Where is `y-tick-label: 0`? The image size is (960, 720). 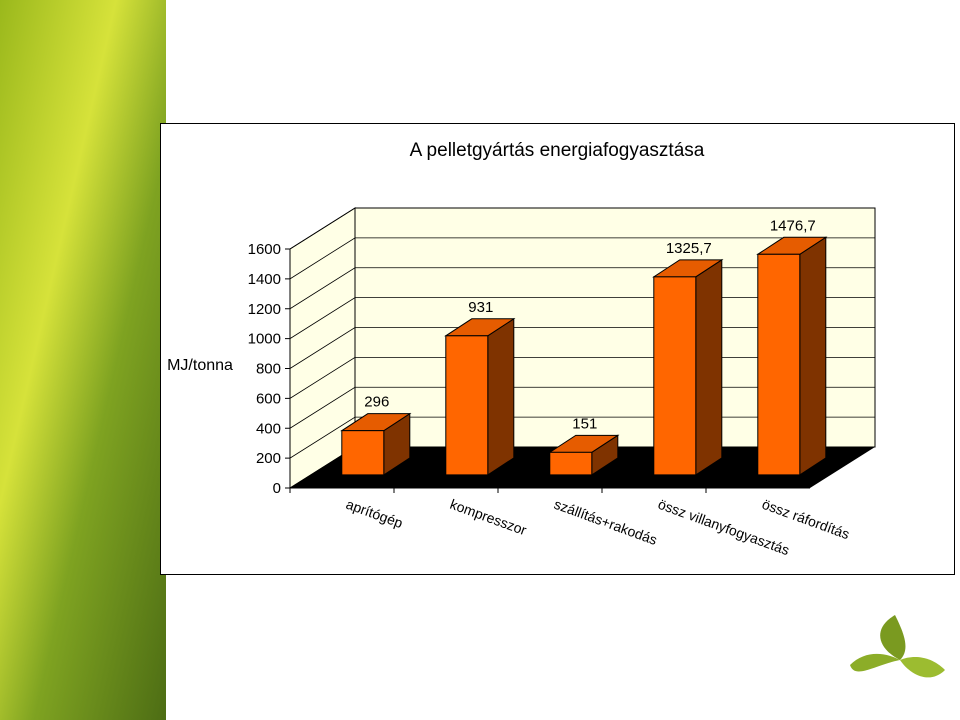 y-tick-label: 0 is located at coordinates (277, 488).